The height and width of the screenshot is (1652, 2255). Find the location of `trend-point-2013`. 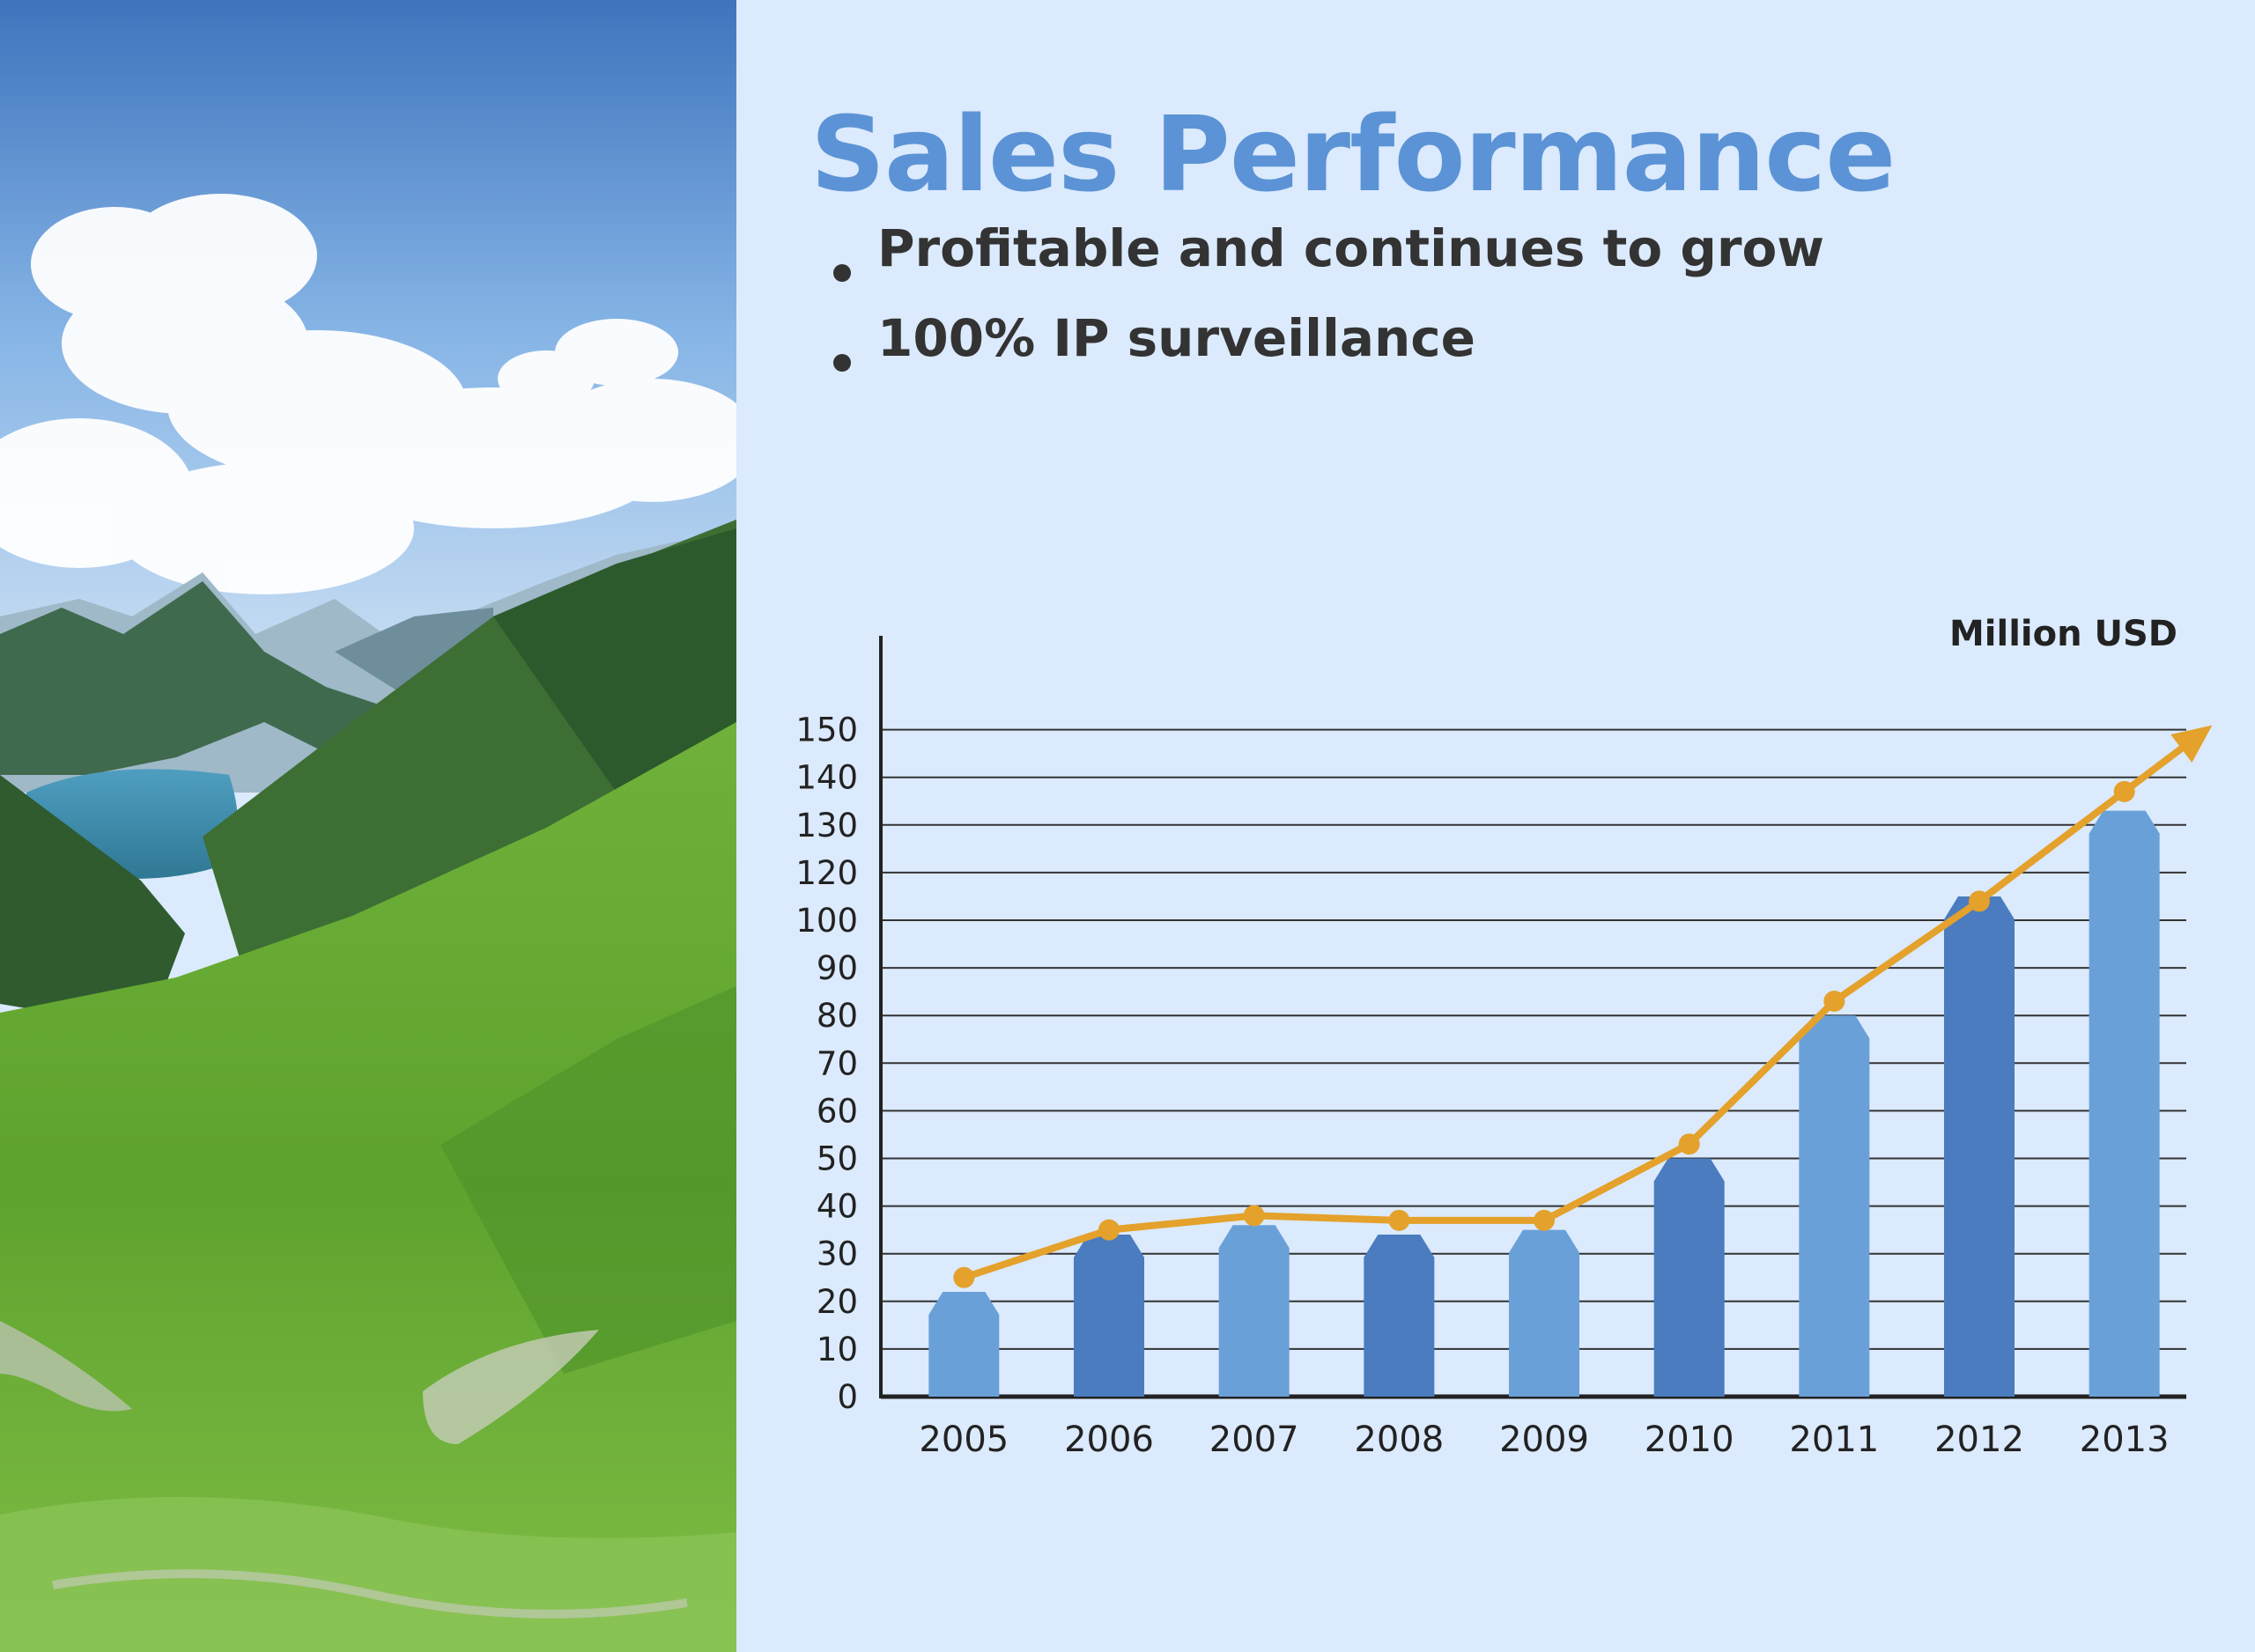

trend-point-2013 is located at coordinates (2124, 791).